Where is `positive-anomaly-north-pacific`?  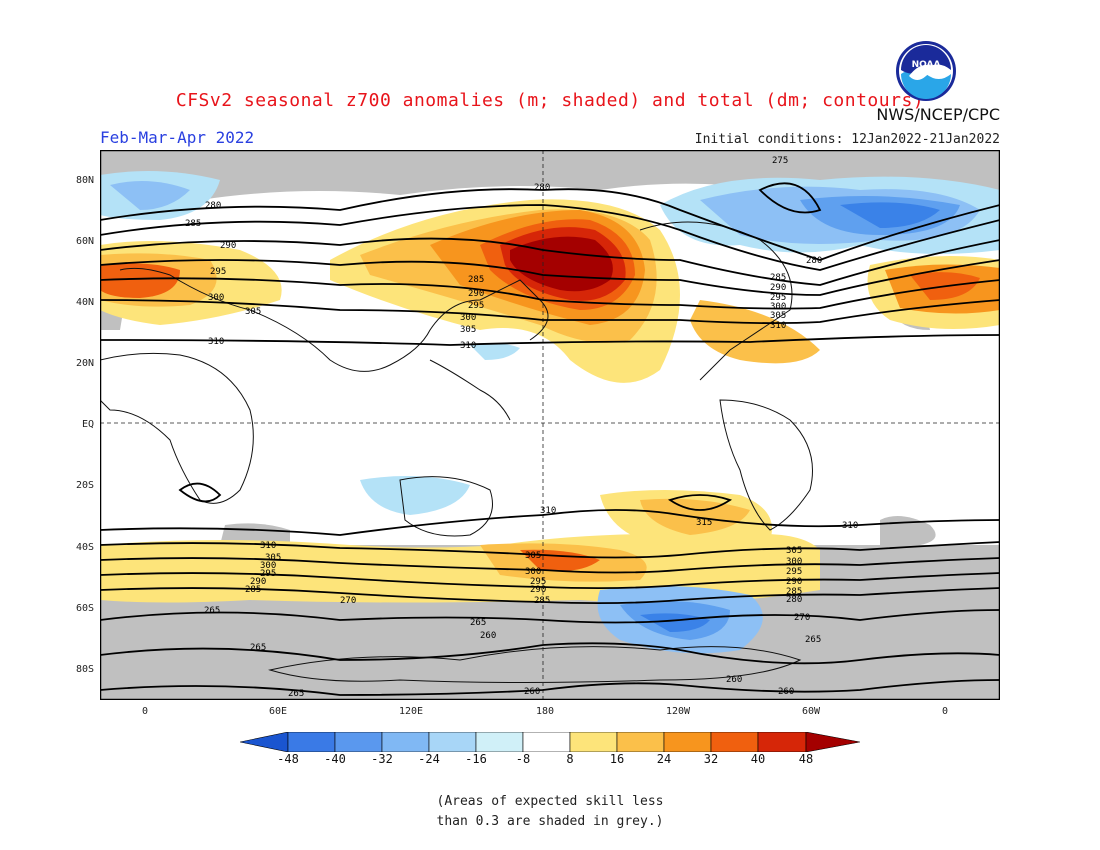 positive-anomaly-north-pacific is located at coordinates (505, 291).